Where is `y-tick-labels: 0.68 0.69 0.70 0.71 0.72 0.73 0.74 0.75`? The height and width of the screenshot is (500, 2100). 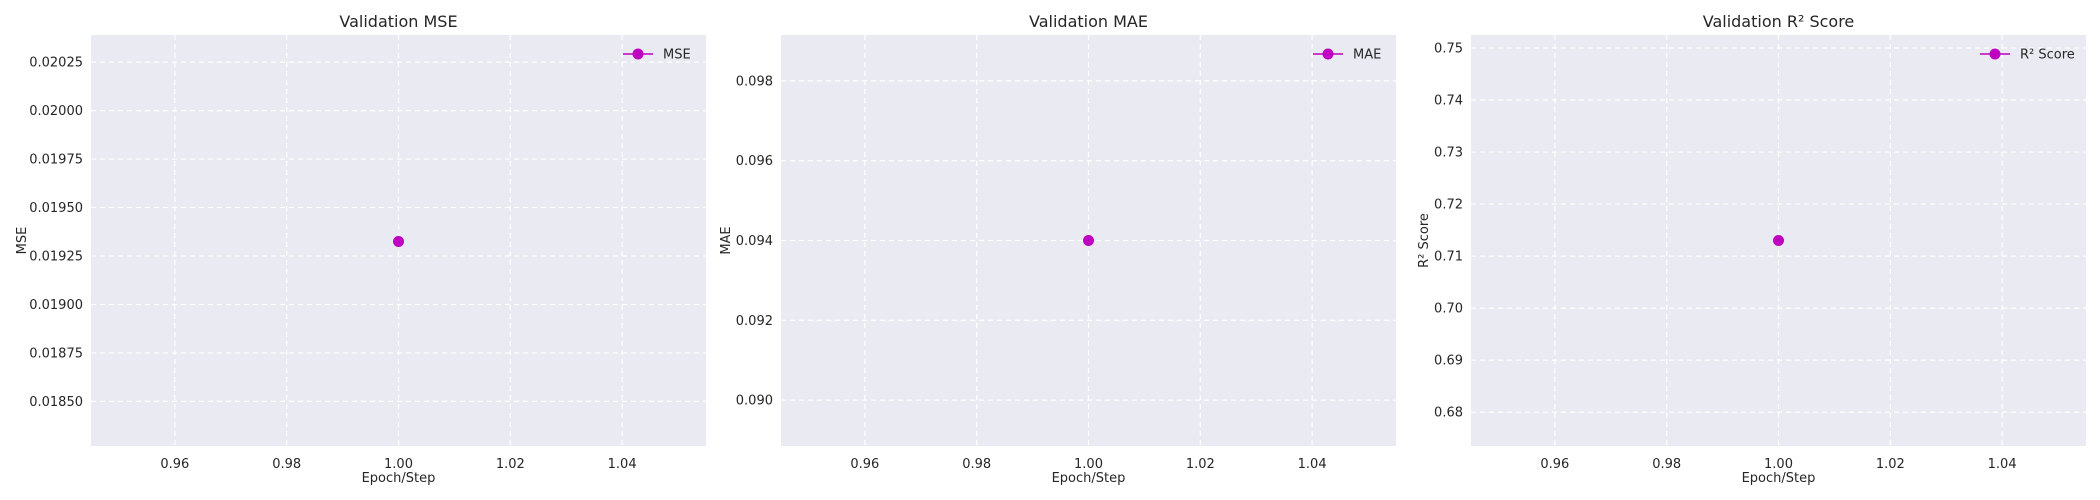 y-tick-labels: 0.68 0.69 0.70 0.71 0.72 0.73 0.74 0.75 is located at coordinates (1448, 231).